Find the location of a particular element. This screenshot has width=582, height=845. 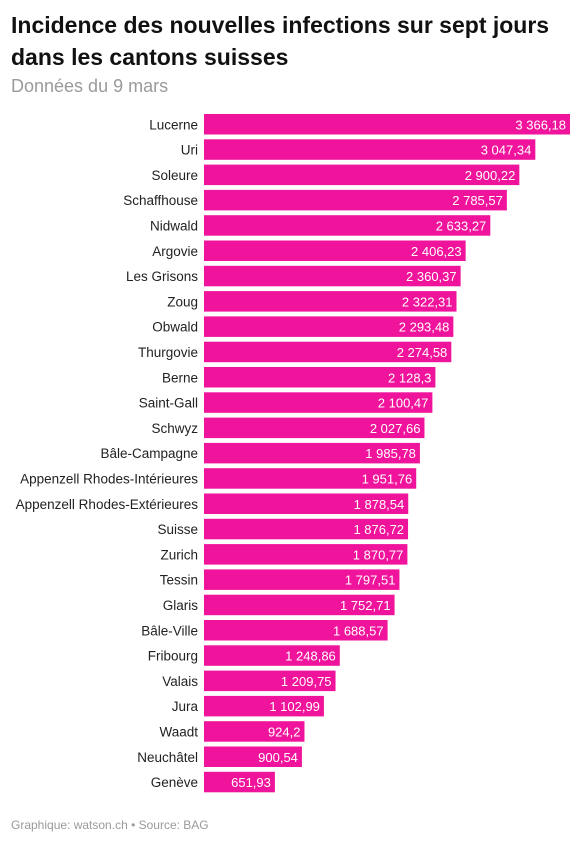

bar-value-label: 900,54 is located at coordinates (278, 757).